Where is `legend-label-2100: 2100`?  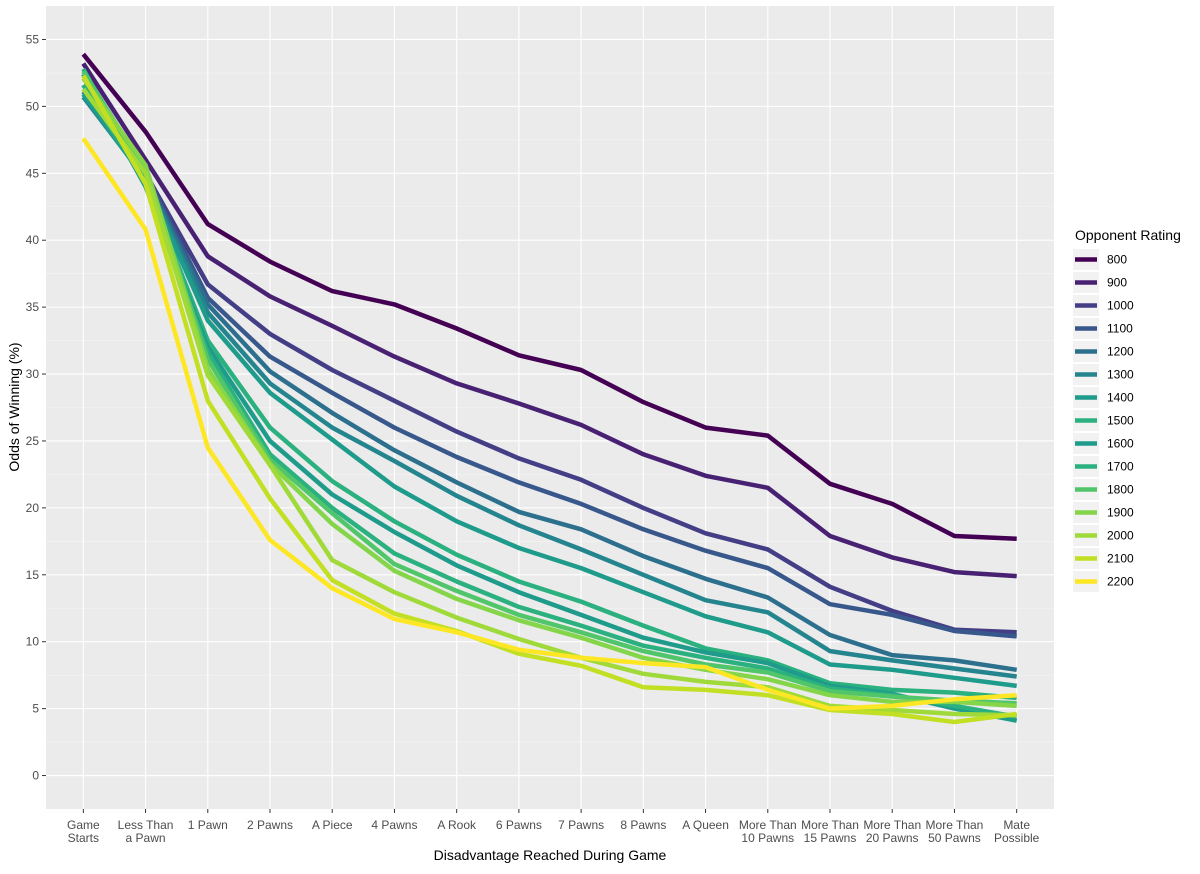
legend-label-2100: 2100 is located at coordinates (1120, 559).